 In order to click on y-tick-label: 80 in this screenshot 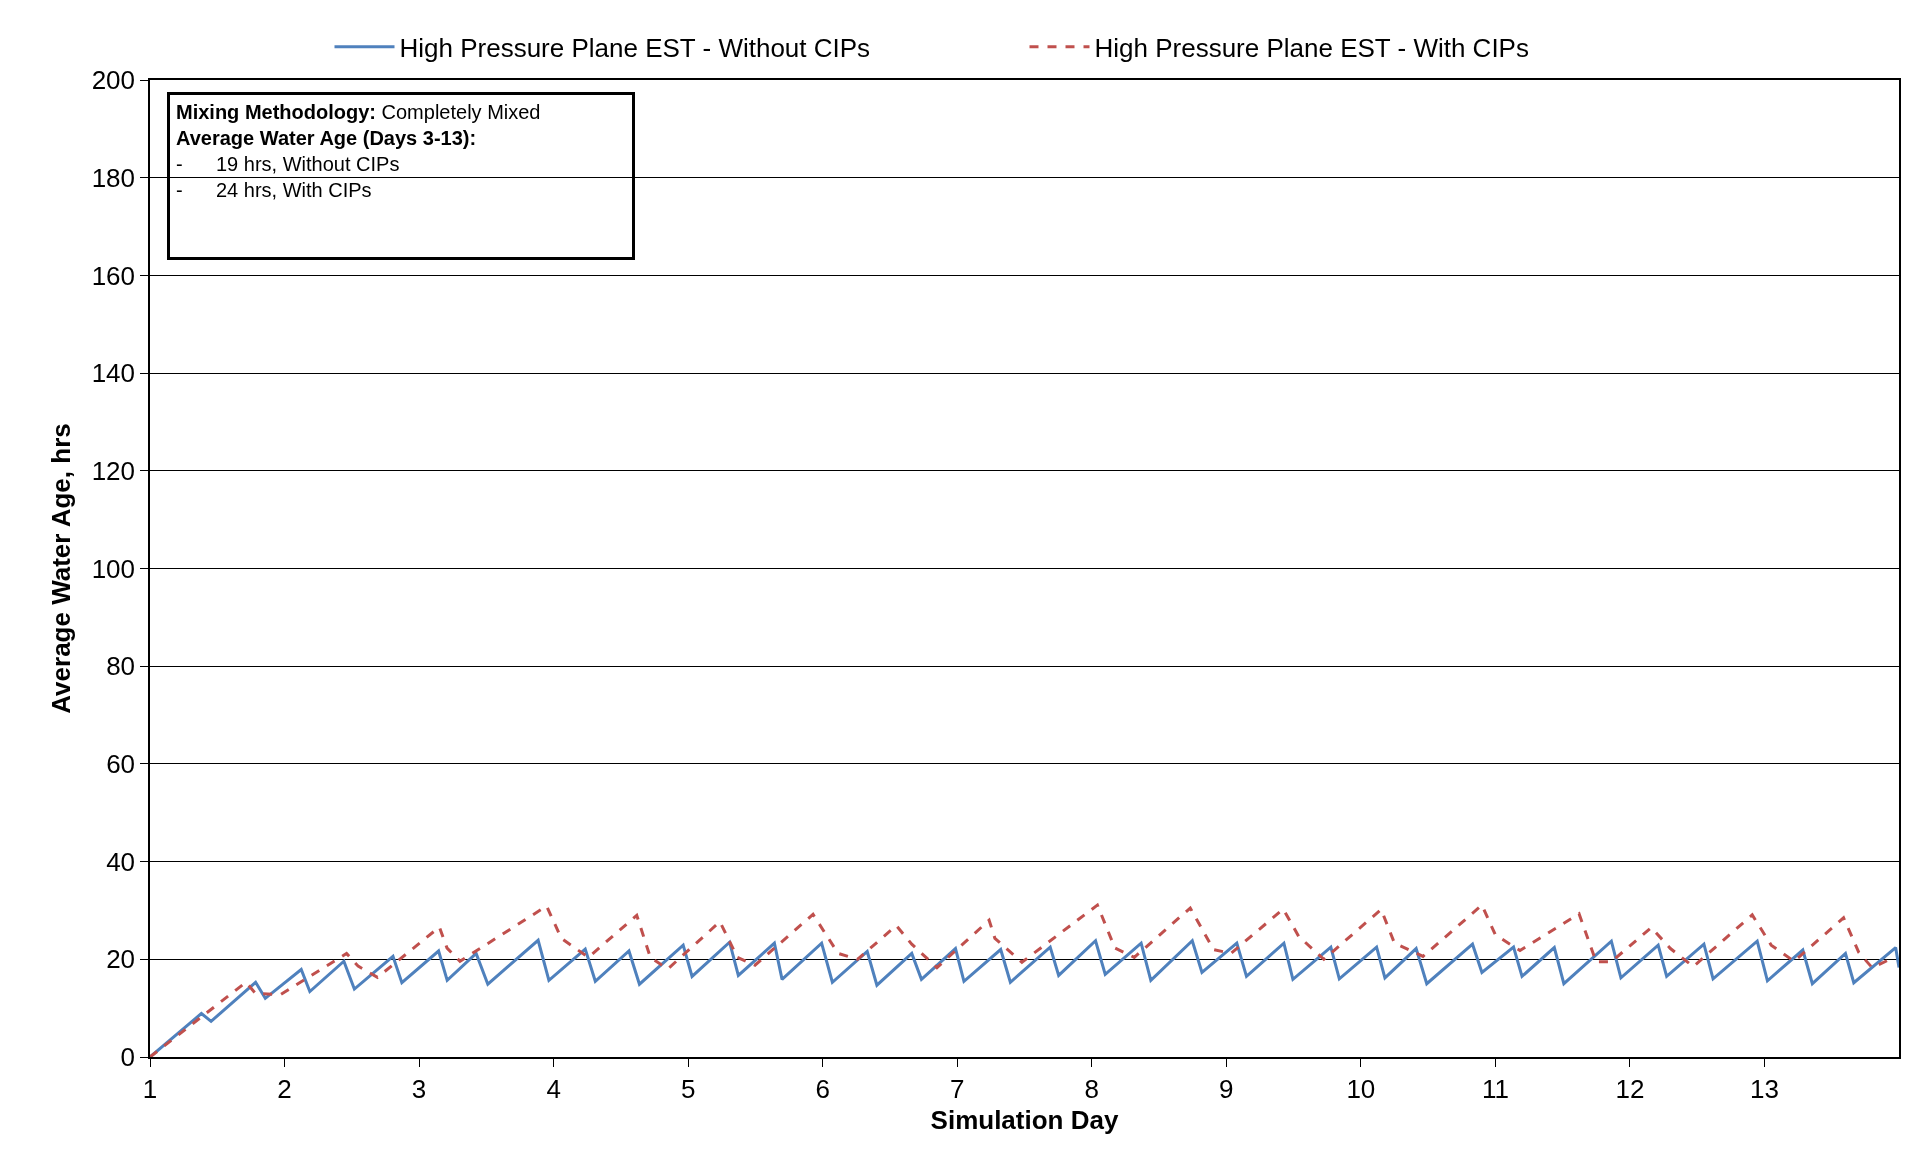, I will do `click(121, 666)`.